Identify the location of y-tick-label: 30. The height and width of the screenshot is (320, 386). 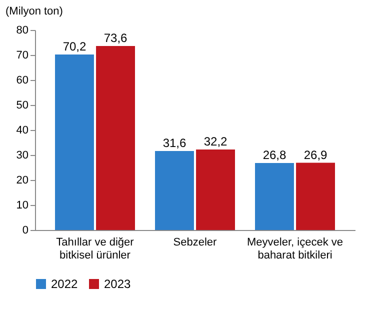
(22, 156).